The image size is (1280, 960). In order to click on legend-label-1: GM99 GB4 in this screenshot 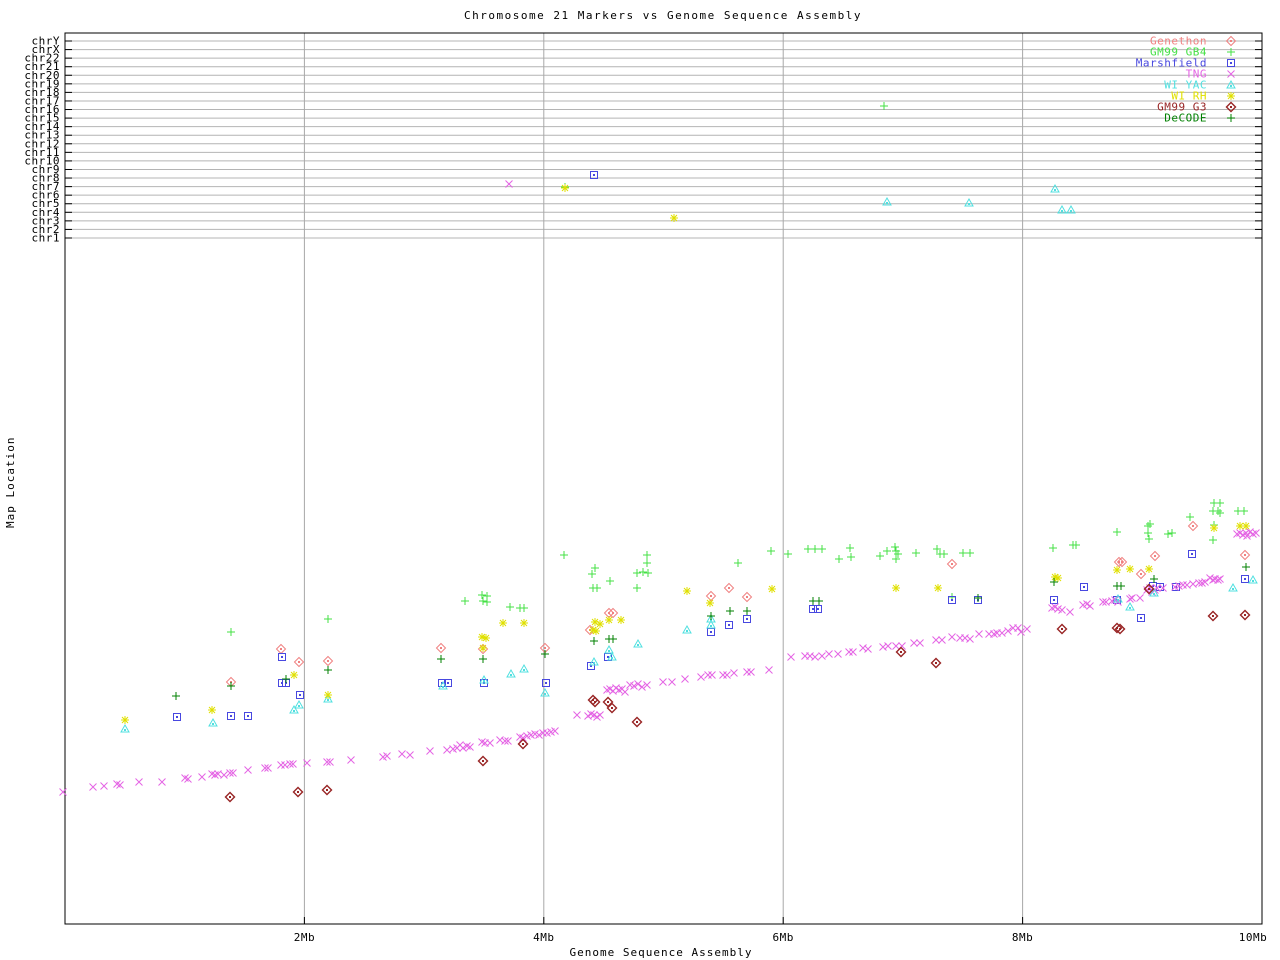, I will do `click(1178, 52)`.